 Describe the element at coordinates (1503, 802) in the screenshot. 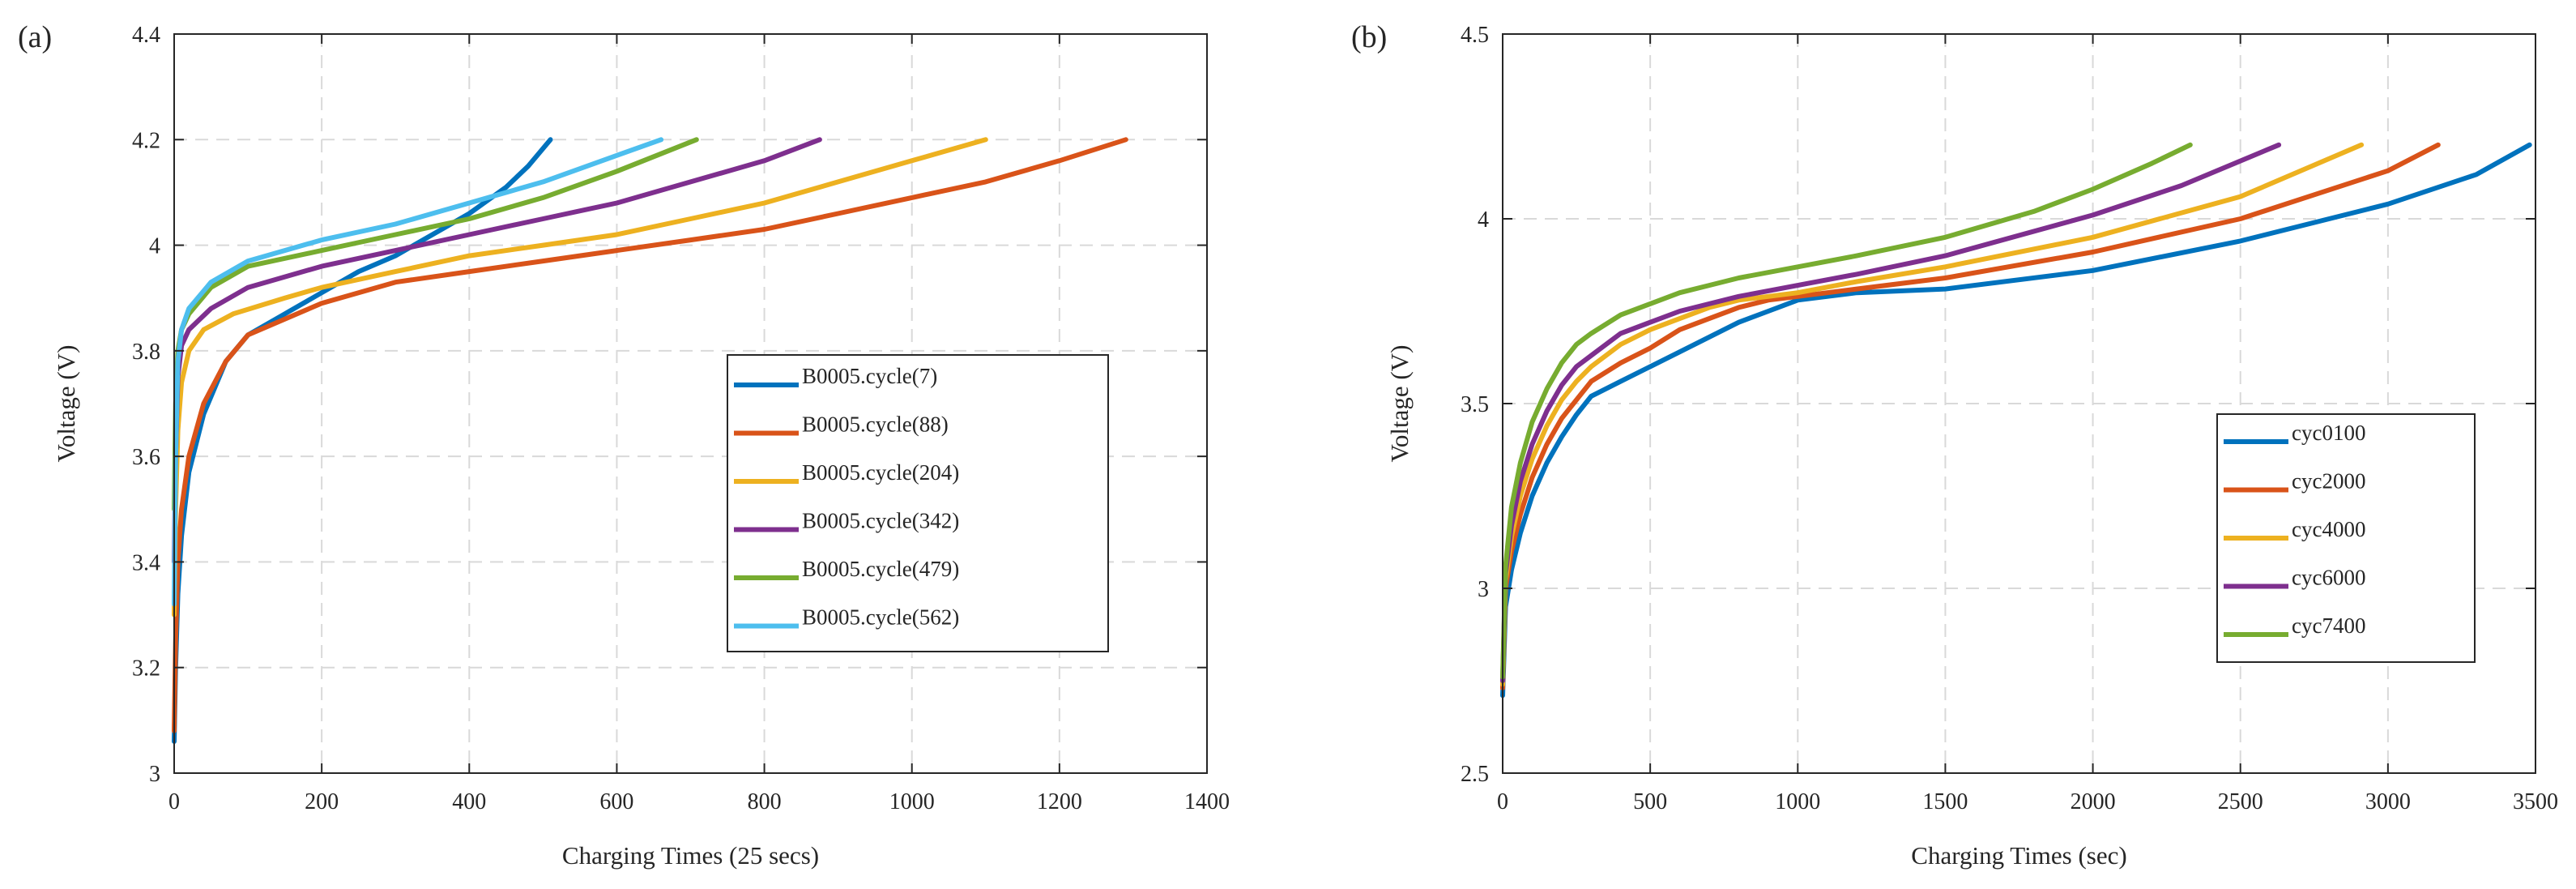

I see `x-tick-label-b: 0` at that location.